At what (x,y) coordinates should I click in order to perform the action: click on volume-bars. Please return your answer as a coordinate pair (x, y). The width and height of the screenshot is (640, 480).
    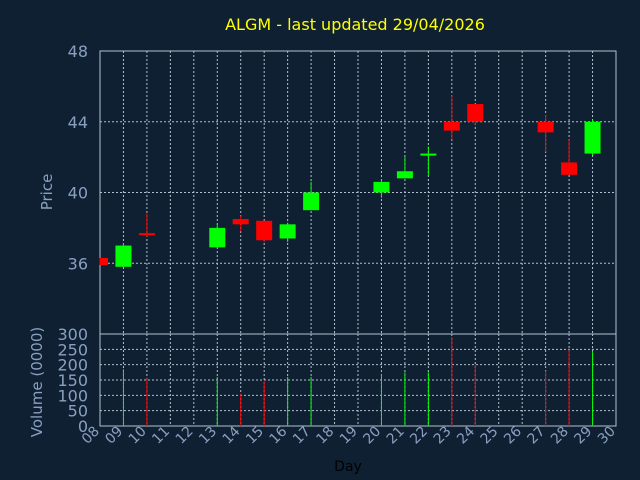
    Looking at the image, I should click on (358, 381).